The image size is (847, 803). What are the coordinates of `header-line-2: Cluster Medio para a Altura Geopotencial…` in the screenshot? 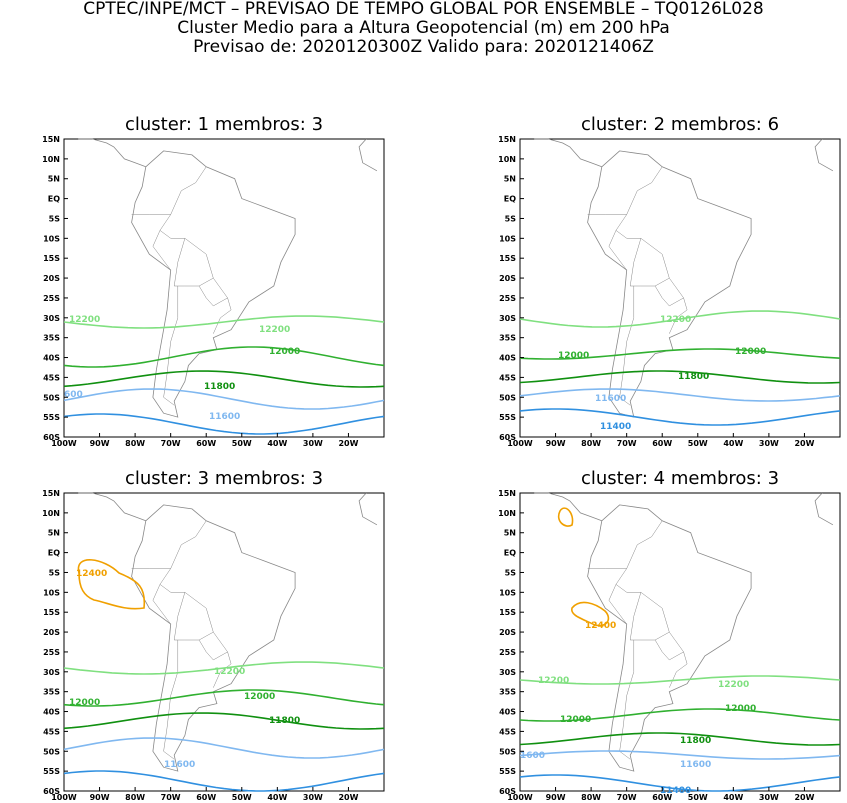 It's located at (423, 28).